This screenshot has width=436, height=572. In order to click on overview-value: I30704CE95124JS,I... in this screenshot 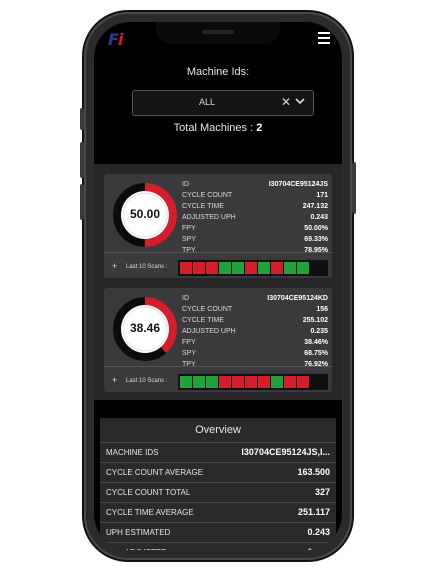, I will do `click(285, 452)`.